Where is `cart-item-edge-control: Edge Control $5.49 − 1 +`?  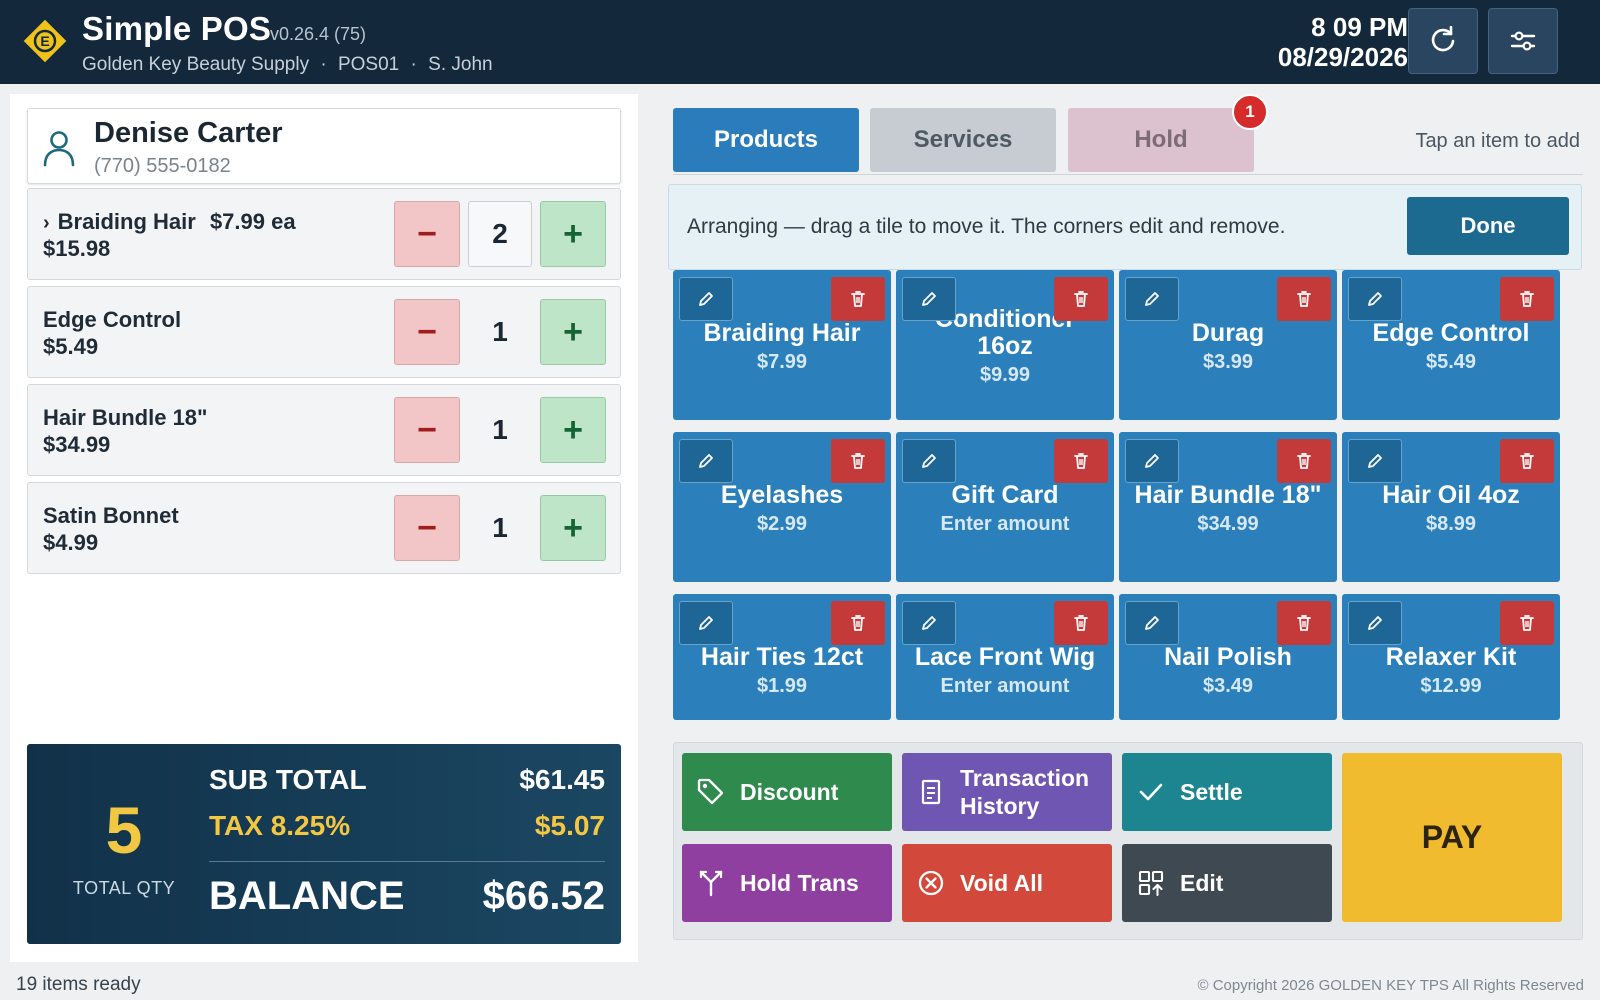
cart-item-edge-control: Edge Control $5.49 − 1 + is located at coordinates (324, 332).